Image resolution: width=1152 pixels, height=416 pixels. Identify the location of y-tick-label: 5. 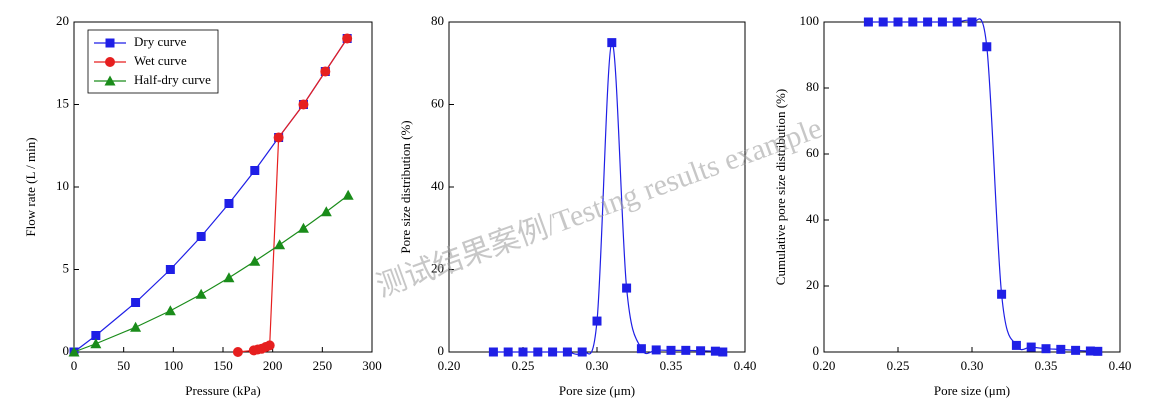
(66, 267).